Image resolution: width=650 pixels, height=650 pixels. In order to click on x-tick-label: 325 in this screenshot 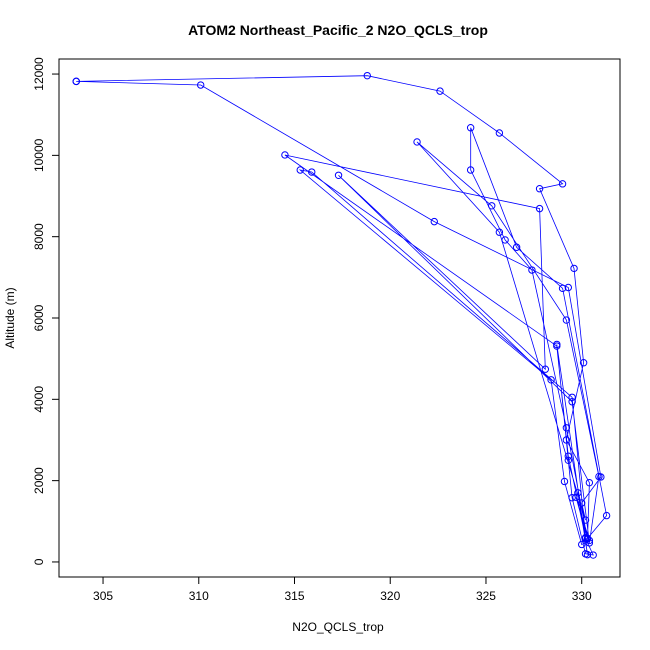, I will do `click(486, 596)`.